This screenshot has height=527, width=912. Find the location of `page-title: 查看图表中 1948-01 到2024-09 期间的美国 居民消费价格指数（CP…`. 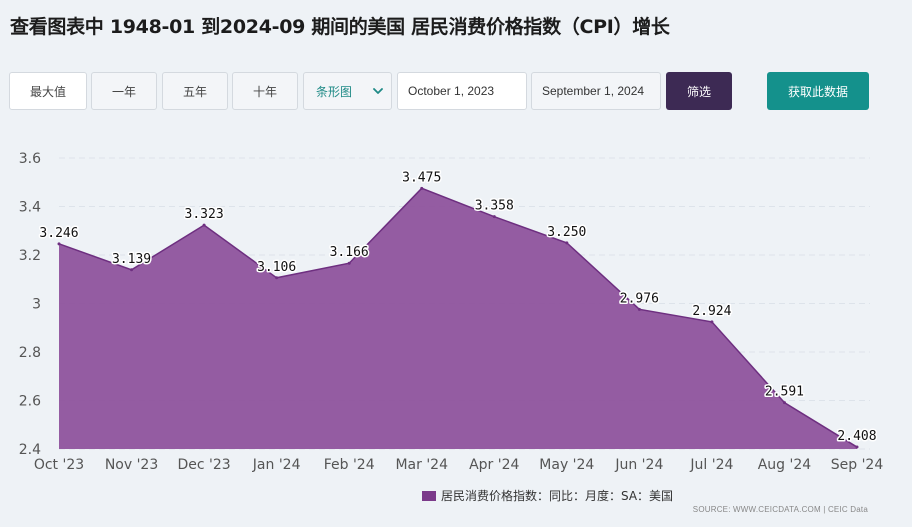

page-title: 查看图表中 1948-01 到2024-09 期间的美国 居民消费价格指数（CP… is located at coordinates (340, 27).